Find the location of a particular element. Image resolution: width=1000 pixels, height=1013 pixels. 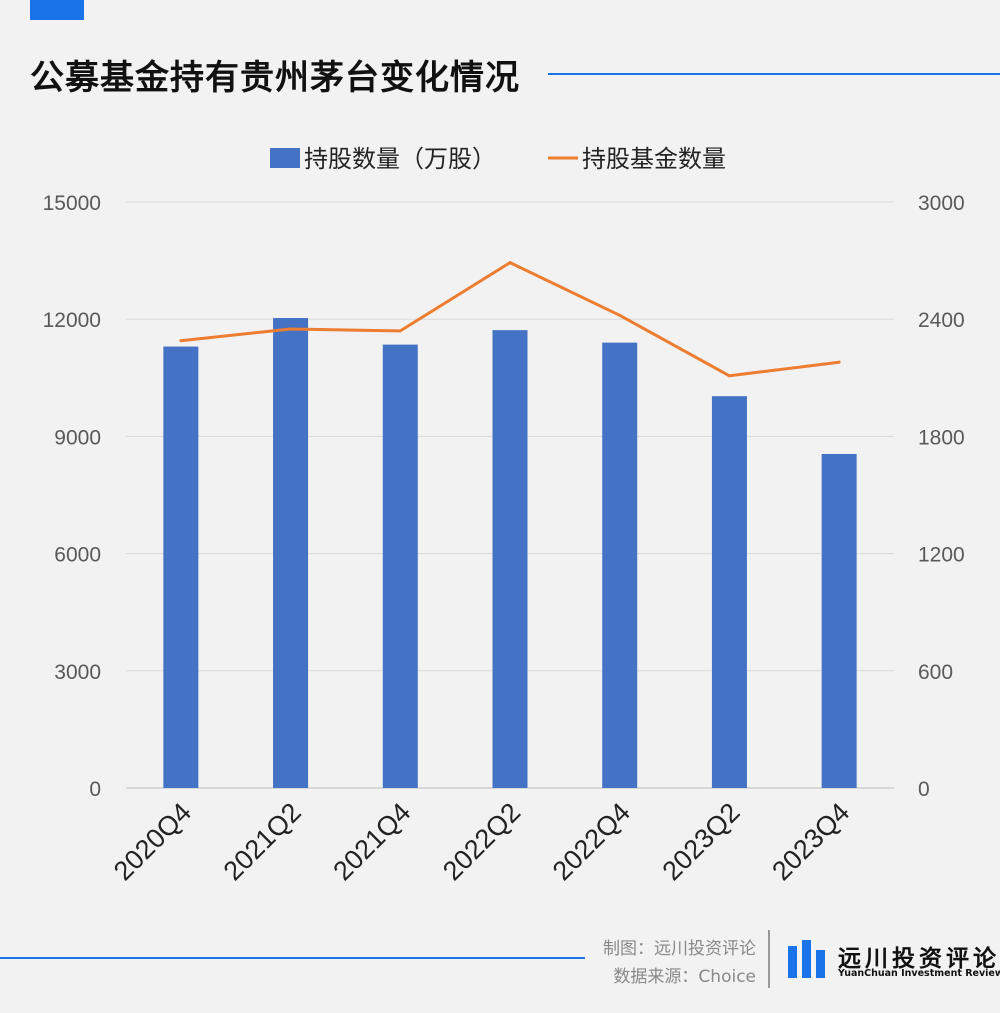

legend-label-line: 持股基金数量 is located at coordinates (654, 159).